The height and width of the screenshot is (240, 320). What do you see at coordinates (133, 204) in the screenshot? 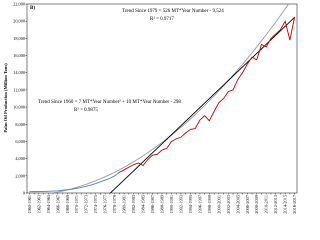
I see `x-tick-label: 1982-1983` at bounding box center [133, 204].